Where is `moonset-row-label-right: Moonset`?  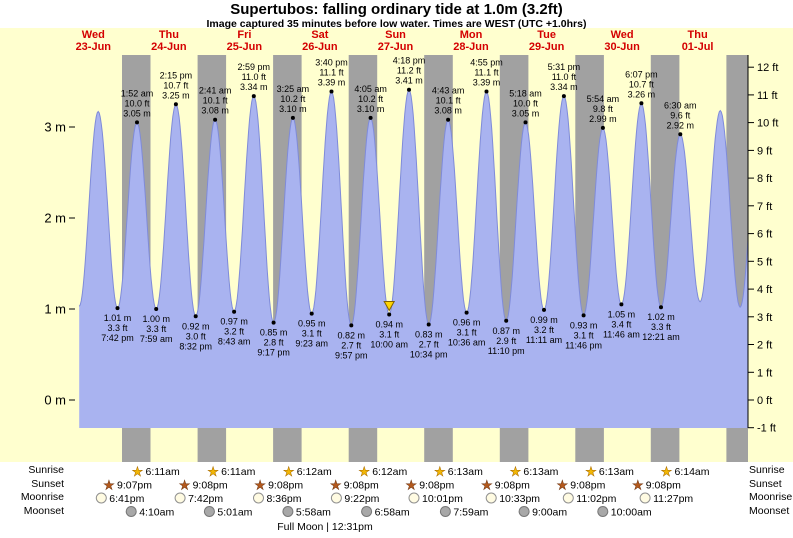
moonset-row-label-right: Moonset is located at coordinates (769, 510).